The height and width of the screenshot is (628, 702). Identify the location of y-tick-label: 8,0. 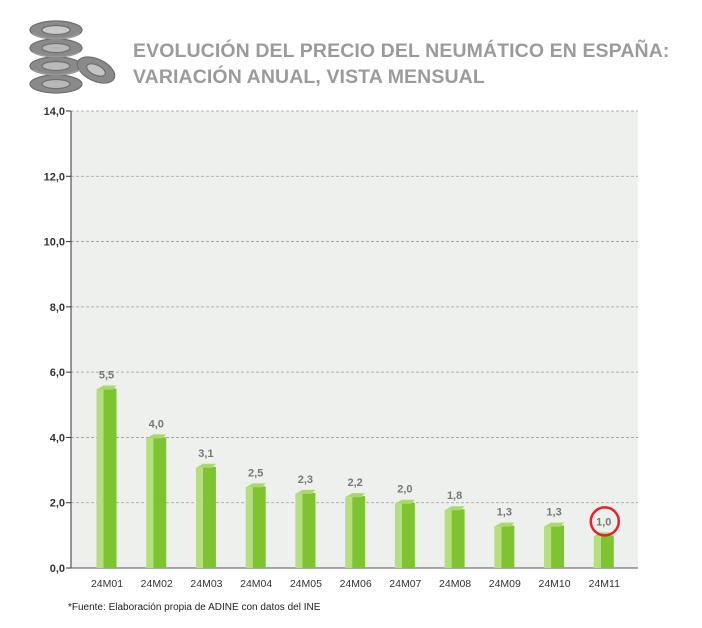
(57, 308).